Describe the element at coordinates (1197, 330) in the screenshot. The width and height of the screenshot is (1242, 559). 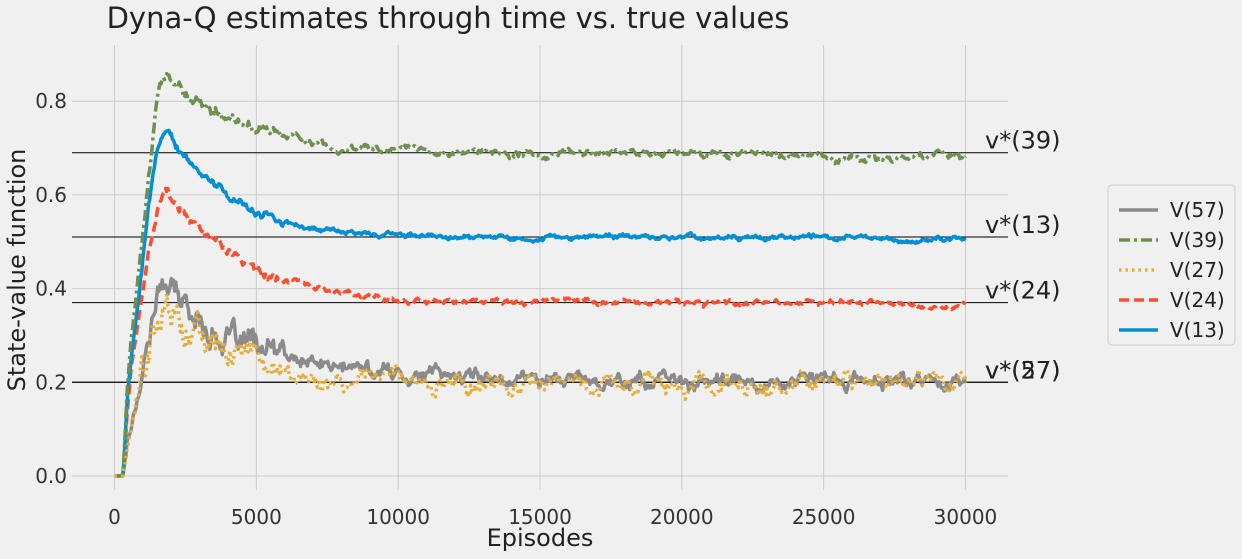
I see `legend-label: V(13)` at that location.